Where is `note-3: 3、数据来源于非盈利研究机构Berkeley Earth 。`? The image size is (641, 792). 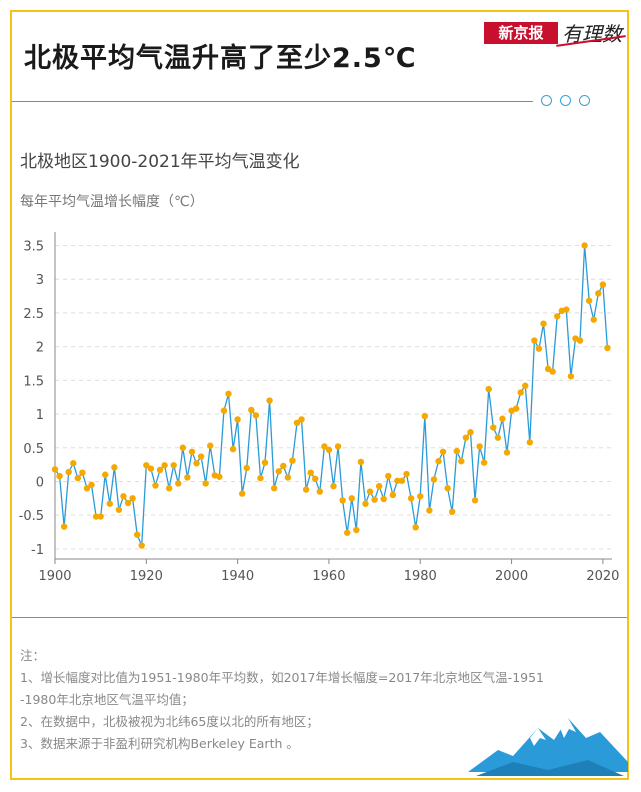 note-3: 3、数据来源于非盈利研究机构Berkeley Earth 。 is located at coordinates (159, 743).